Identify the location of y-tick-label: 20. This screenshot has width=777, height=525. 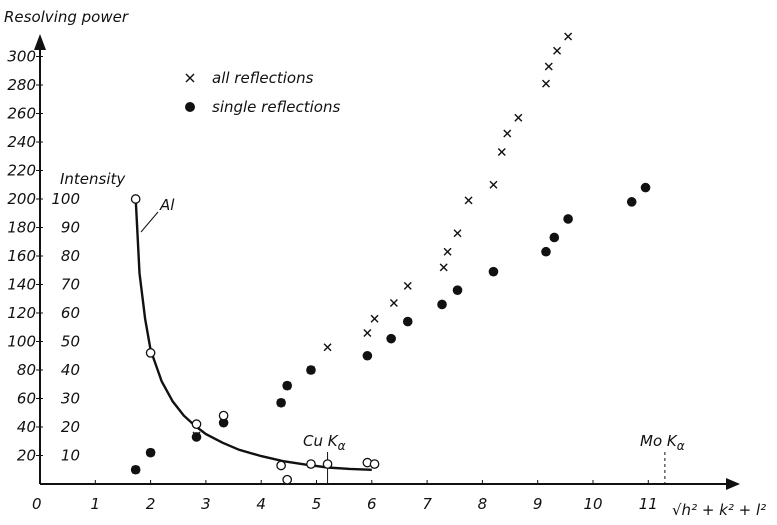
(26, 456).